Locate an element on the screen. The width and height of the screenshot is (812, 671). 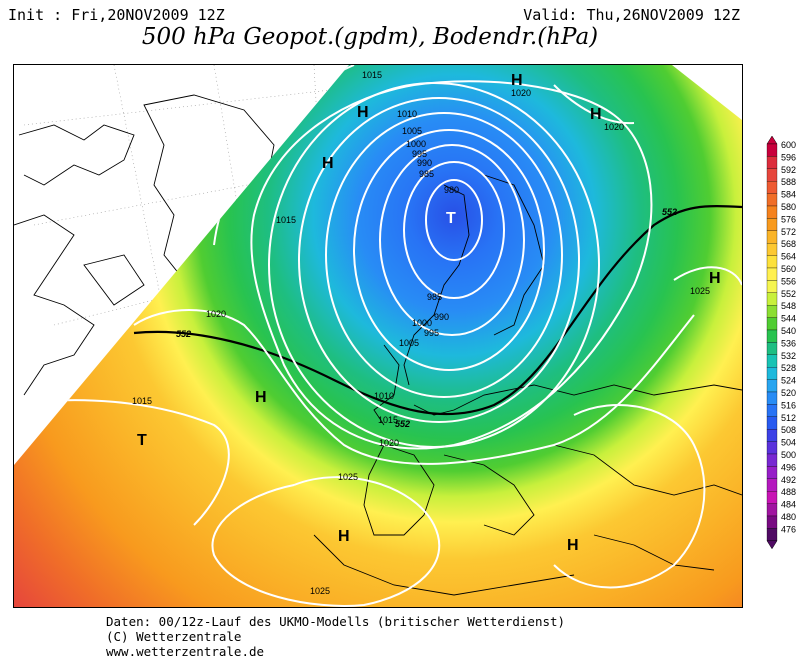
legend-label: 476 is located at coordinates (788, 529).